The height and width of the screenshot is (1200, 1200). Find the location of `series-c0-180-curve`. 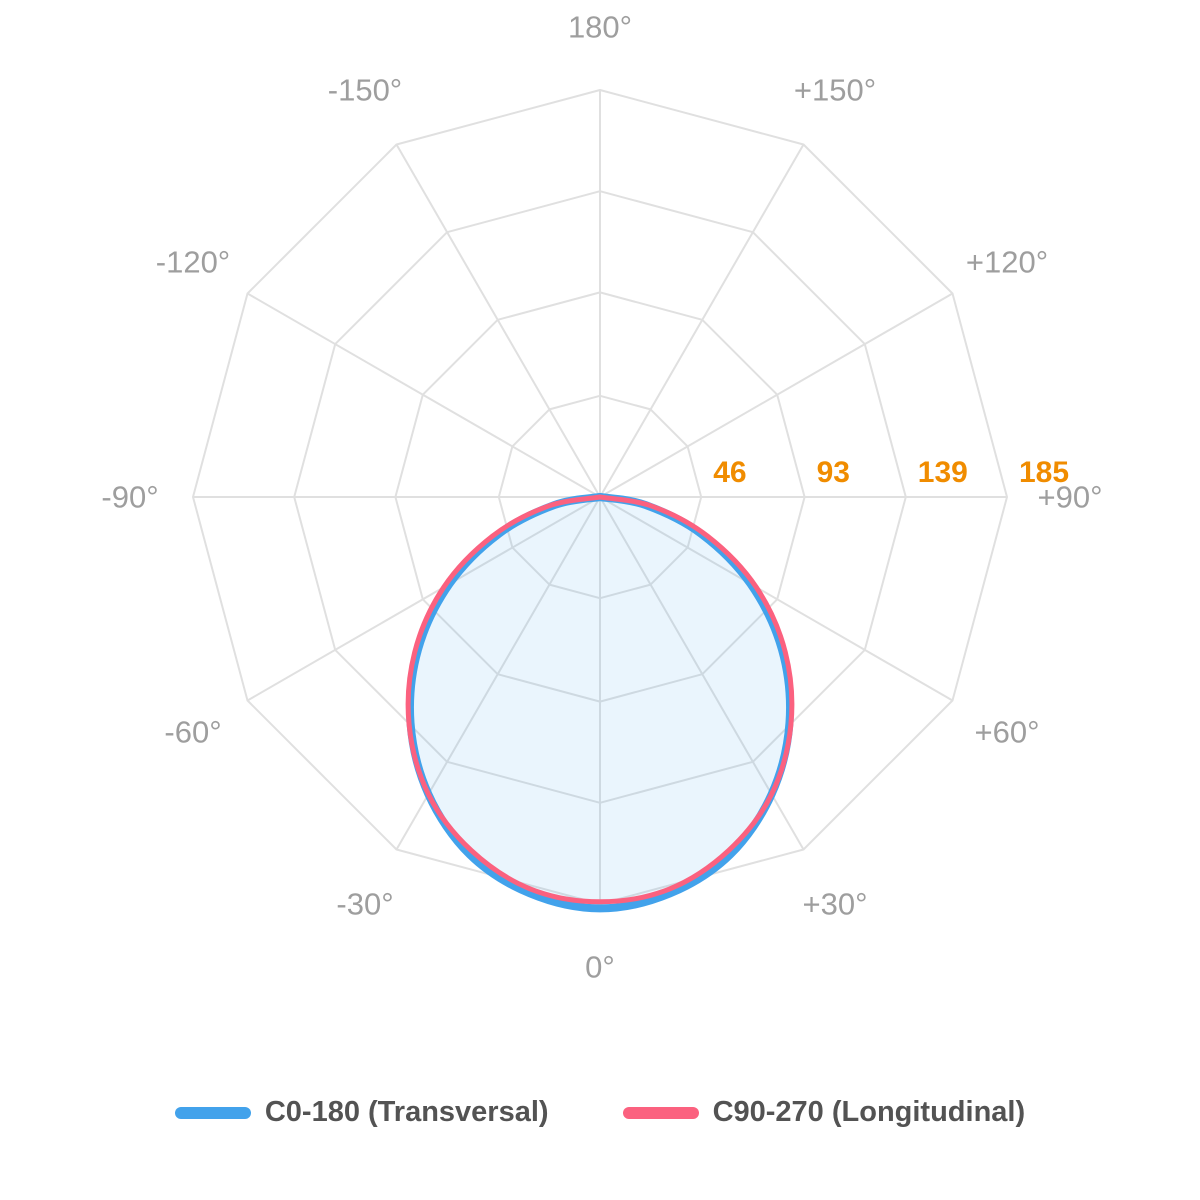

series-c0-180-curve is located at coordinates (600, 703).